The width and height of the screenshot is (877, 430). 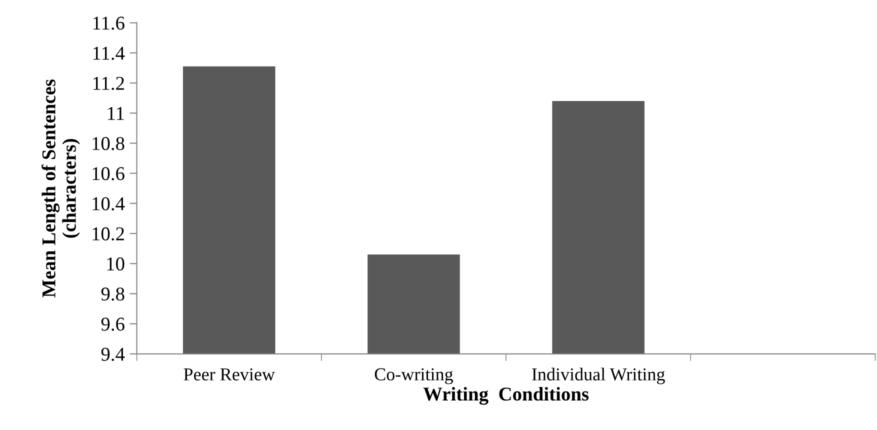 I want to click on y-tick-label: 10, so click(x=115, y=264).